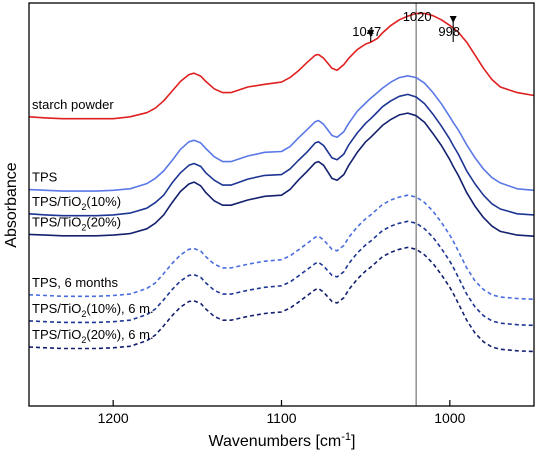  I want to click on series-label-starch-powder: starch powder, so click(73, 104).